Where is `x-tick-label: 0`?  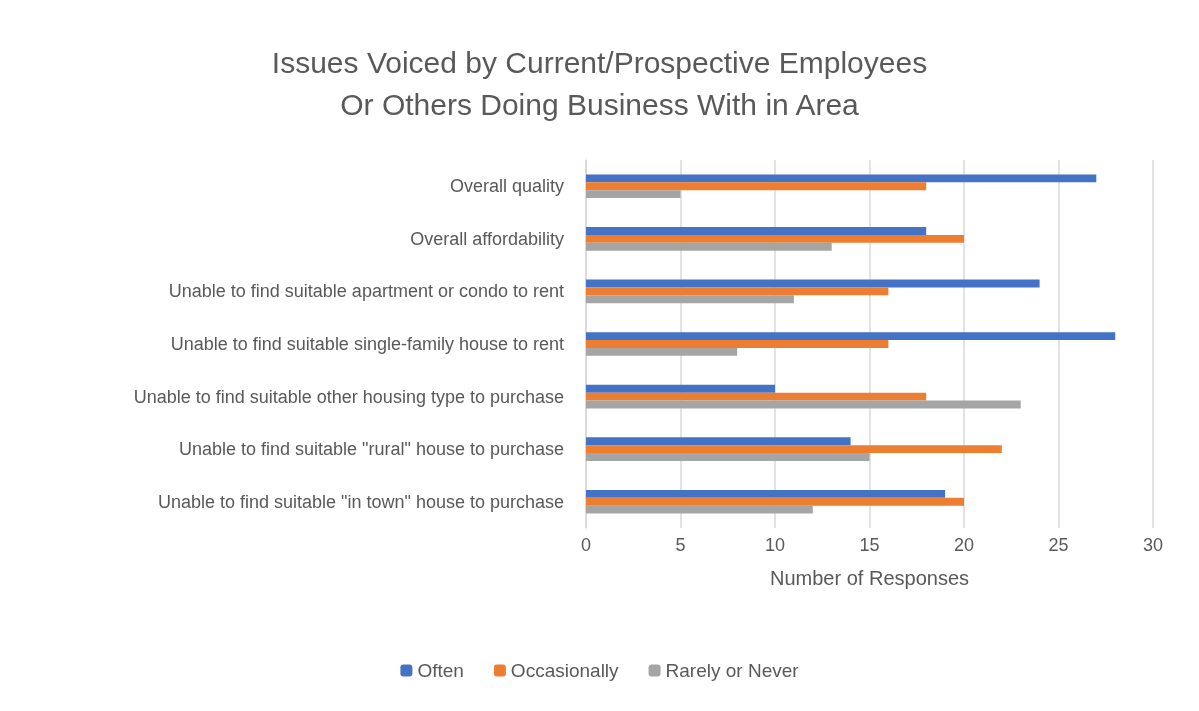 x-tick-label: 0 is located at coordinates (586, 545).